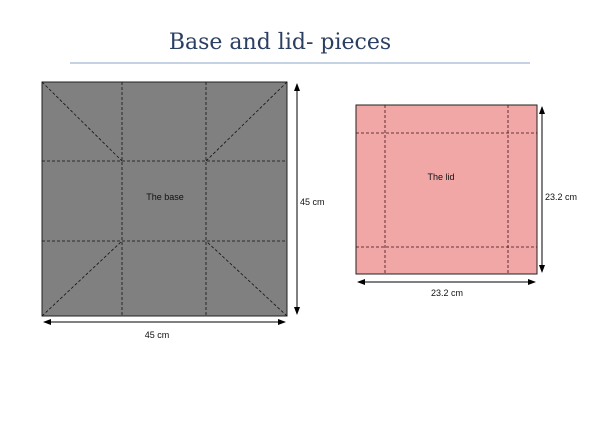 The width and height of the screenshot is (600, 422). What do you see at coordinates (440, 177) in the screenshot?
I see `lid-label: The lid` at bounding box center [440, 177].